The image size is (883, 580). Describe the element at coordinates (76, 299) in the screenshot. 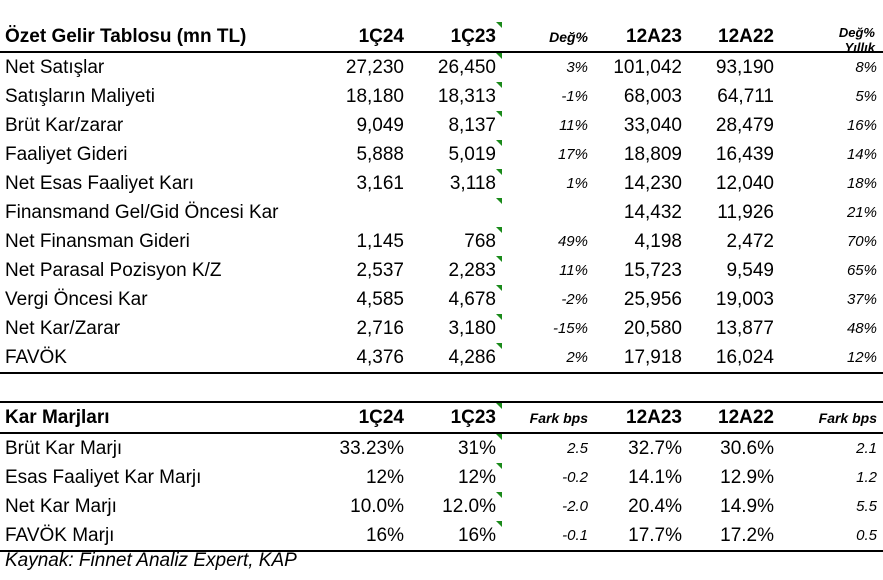

I see `row-label: Vergi Öncesi Kar` at that location.